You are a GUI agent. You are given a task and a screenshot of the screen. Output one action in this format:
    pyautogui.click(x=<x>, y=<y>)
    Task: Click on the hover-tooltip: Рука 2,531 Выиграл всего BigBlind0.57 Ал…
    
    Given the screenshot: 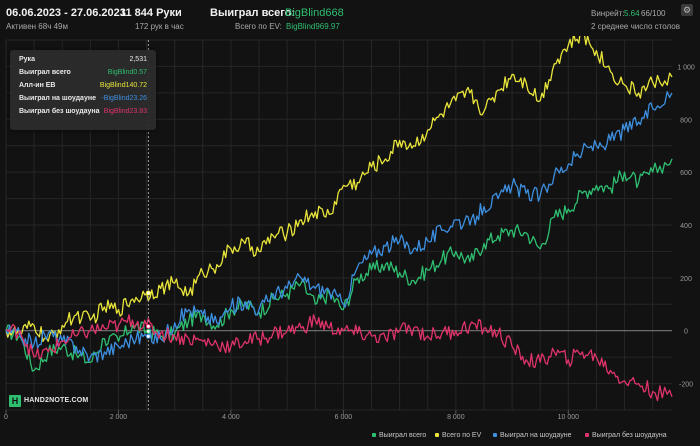 What is the action you would take?
    pyautogui.click(x=83, y=90)
    